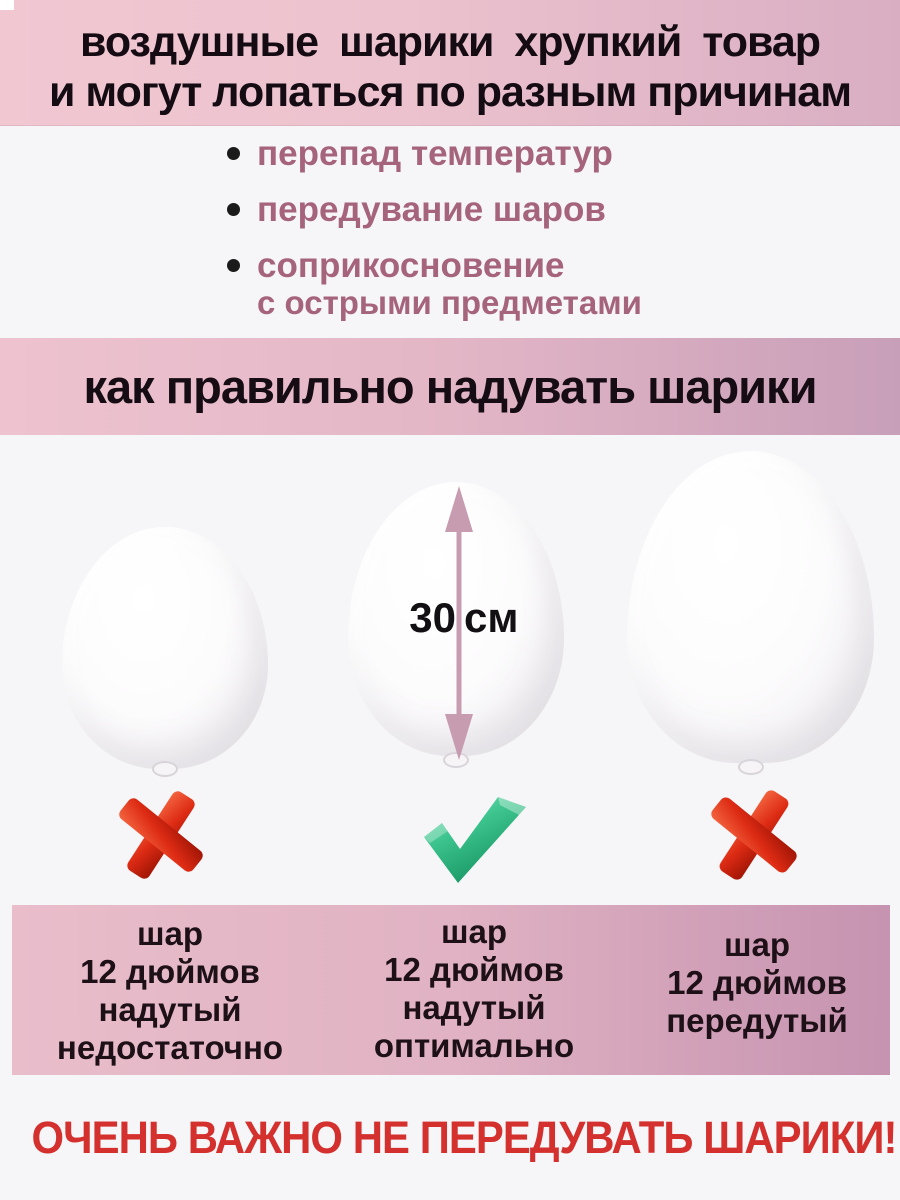 This screenshot has width=900, height=1200. What do you see at coordinates (170, 1047) in the screenshot?
I see `caption-line: недостаточно` at bounding box center [170, 1047].